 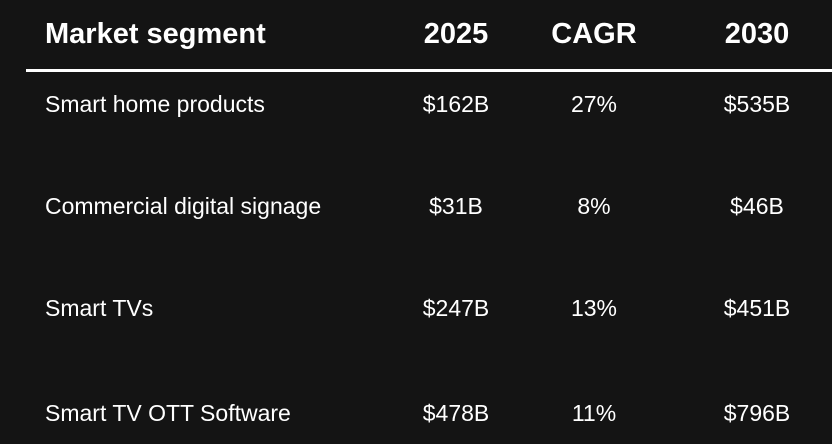 I want to click on header-cagr: CAGR, so click(x=594, y=34).